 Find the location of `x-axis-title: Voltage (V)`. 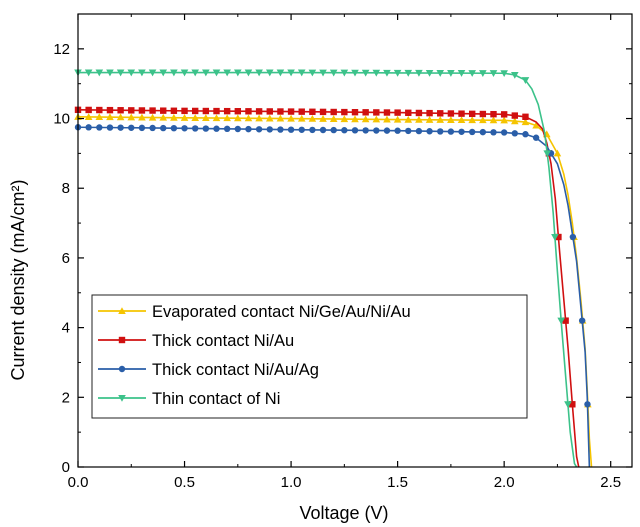

x-axis-title: Voltage (V) is located at coordinates (343, 513).